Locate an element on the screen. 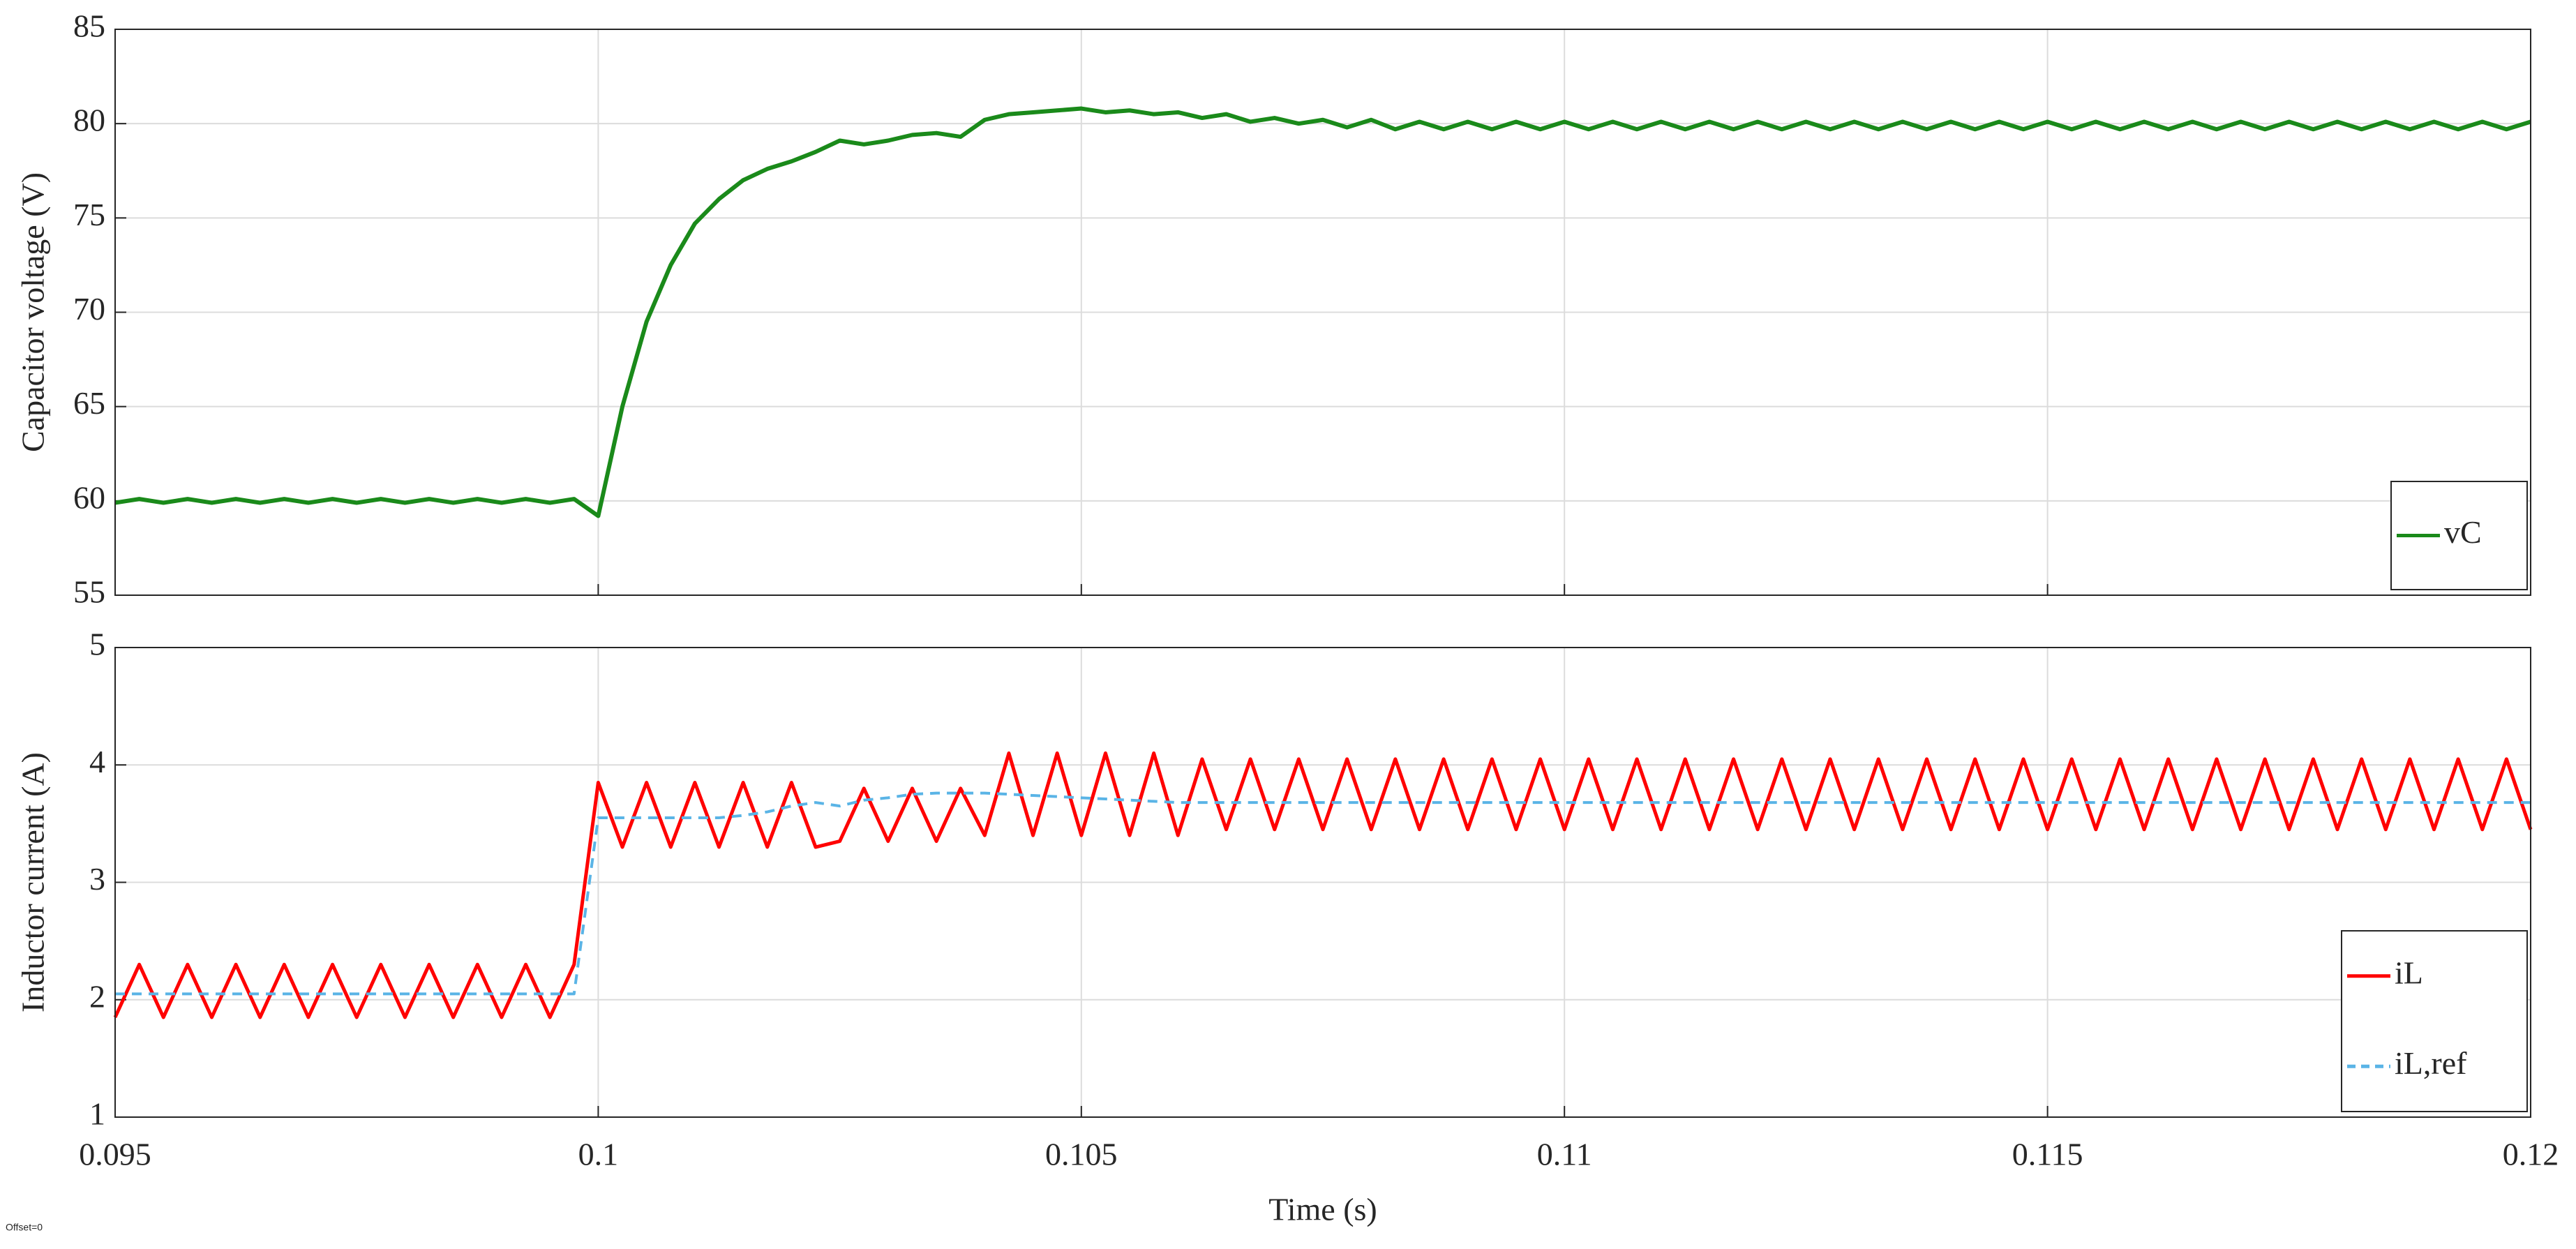  x-tick-label: 0.11 is located at coordinates (1565, 1154).